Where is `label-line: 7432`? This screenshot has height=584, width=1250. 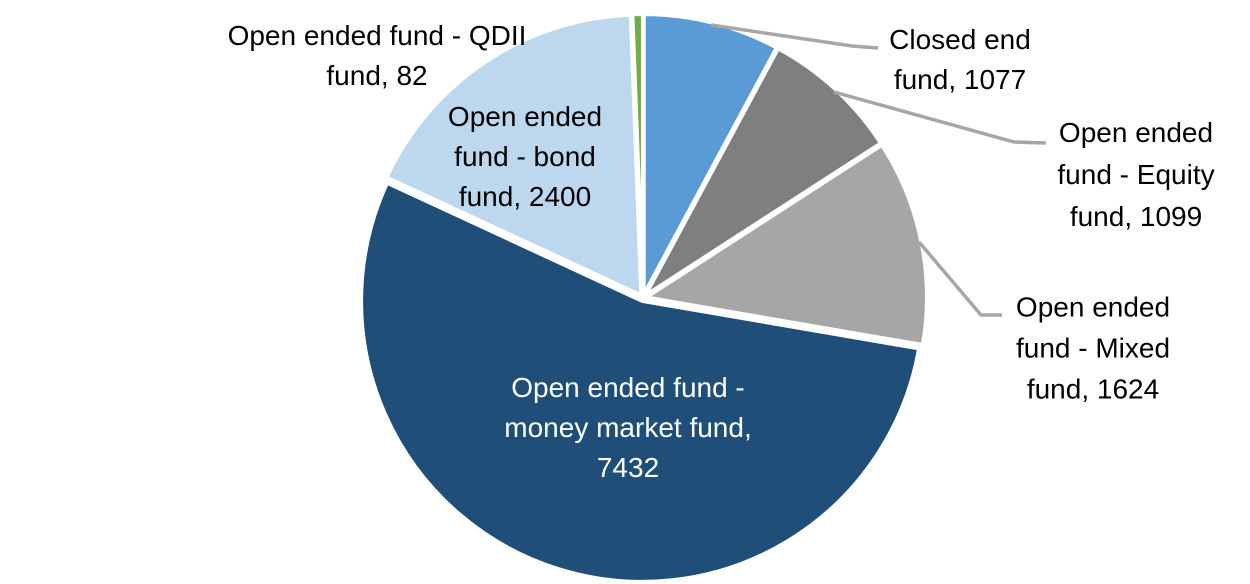 label-line: 7432 is located at coordinates (628, 467).